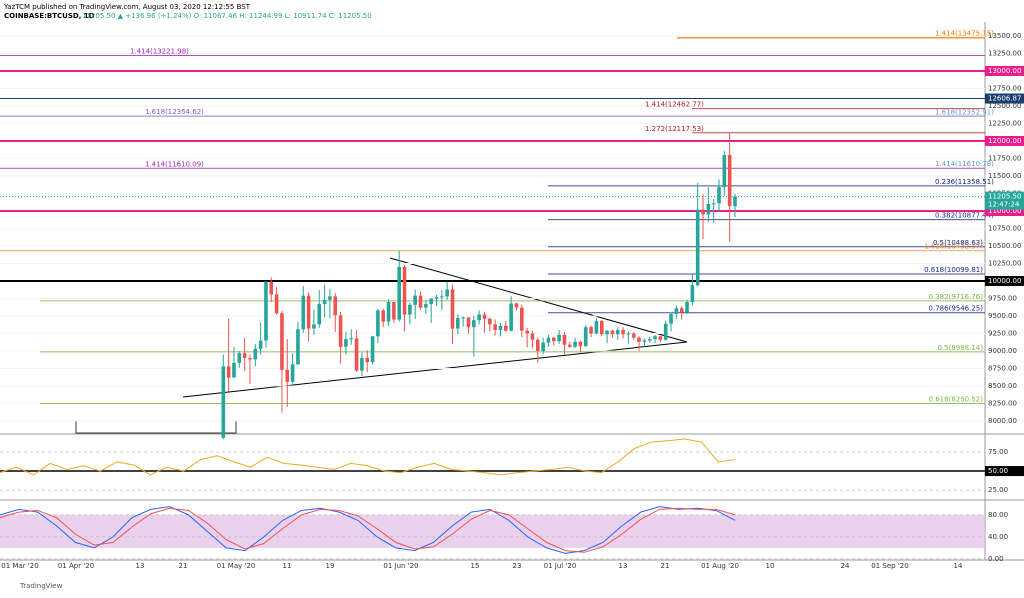  Describe the element at coordinates (956, 399) in the screenshot. I see `level-label: 0.618(8250.52)` at that location.